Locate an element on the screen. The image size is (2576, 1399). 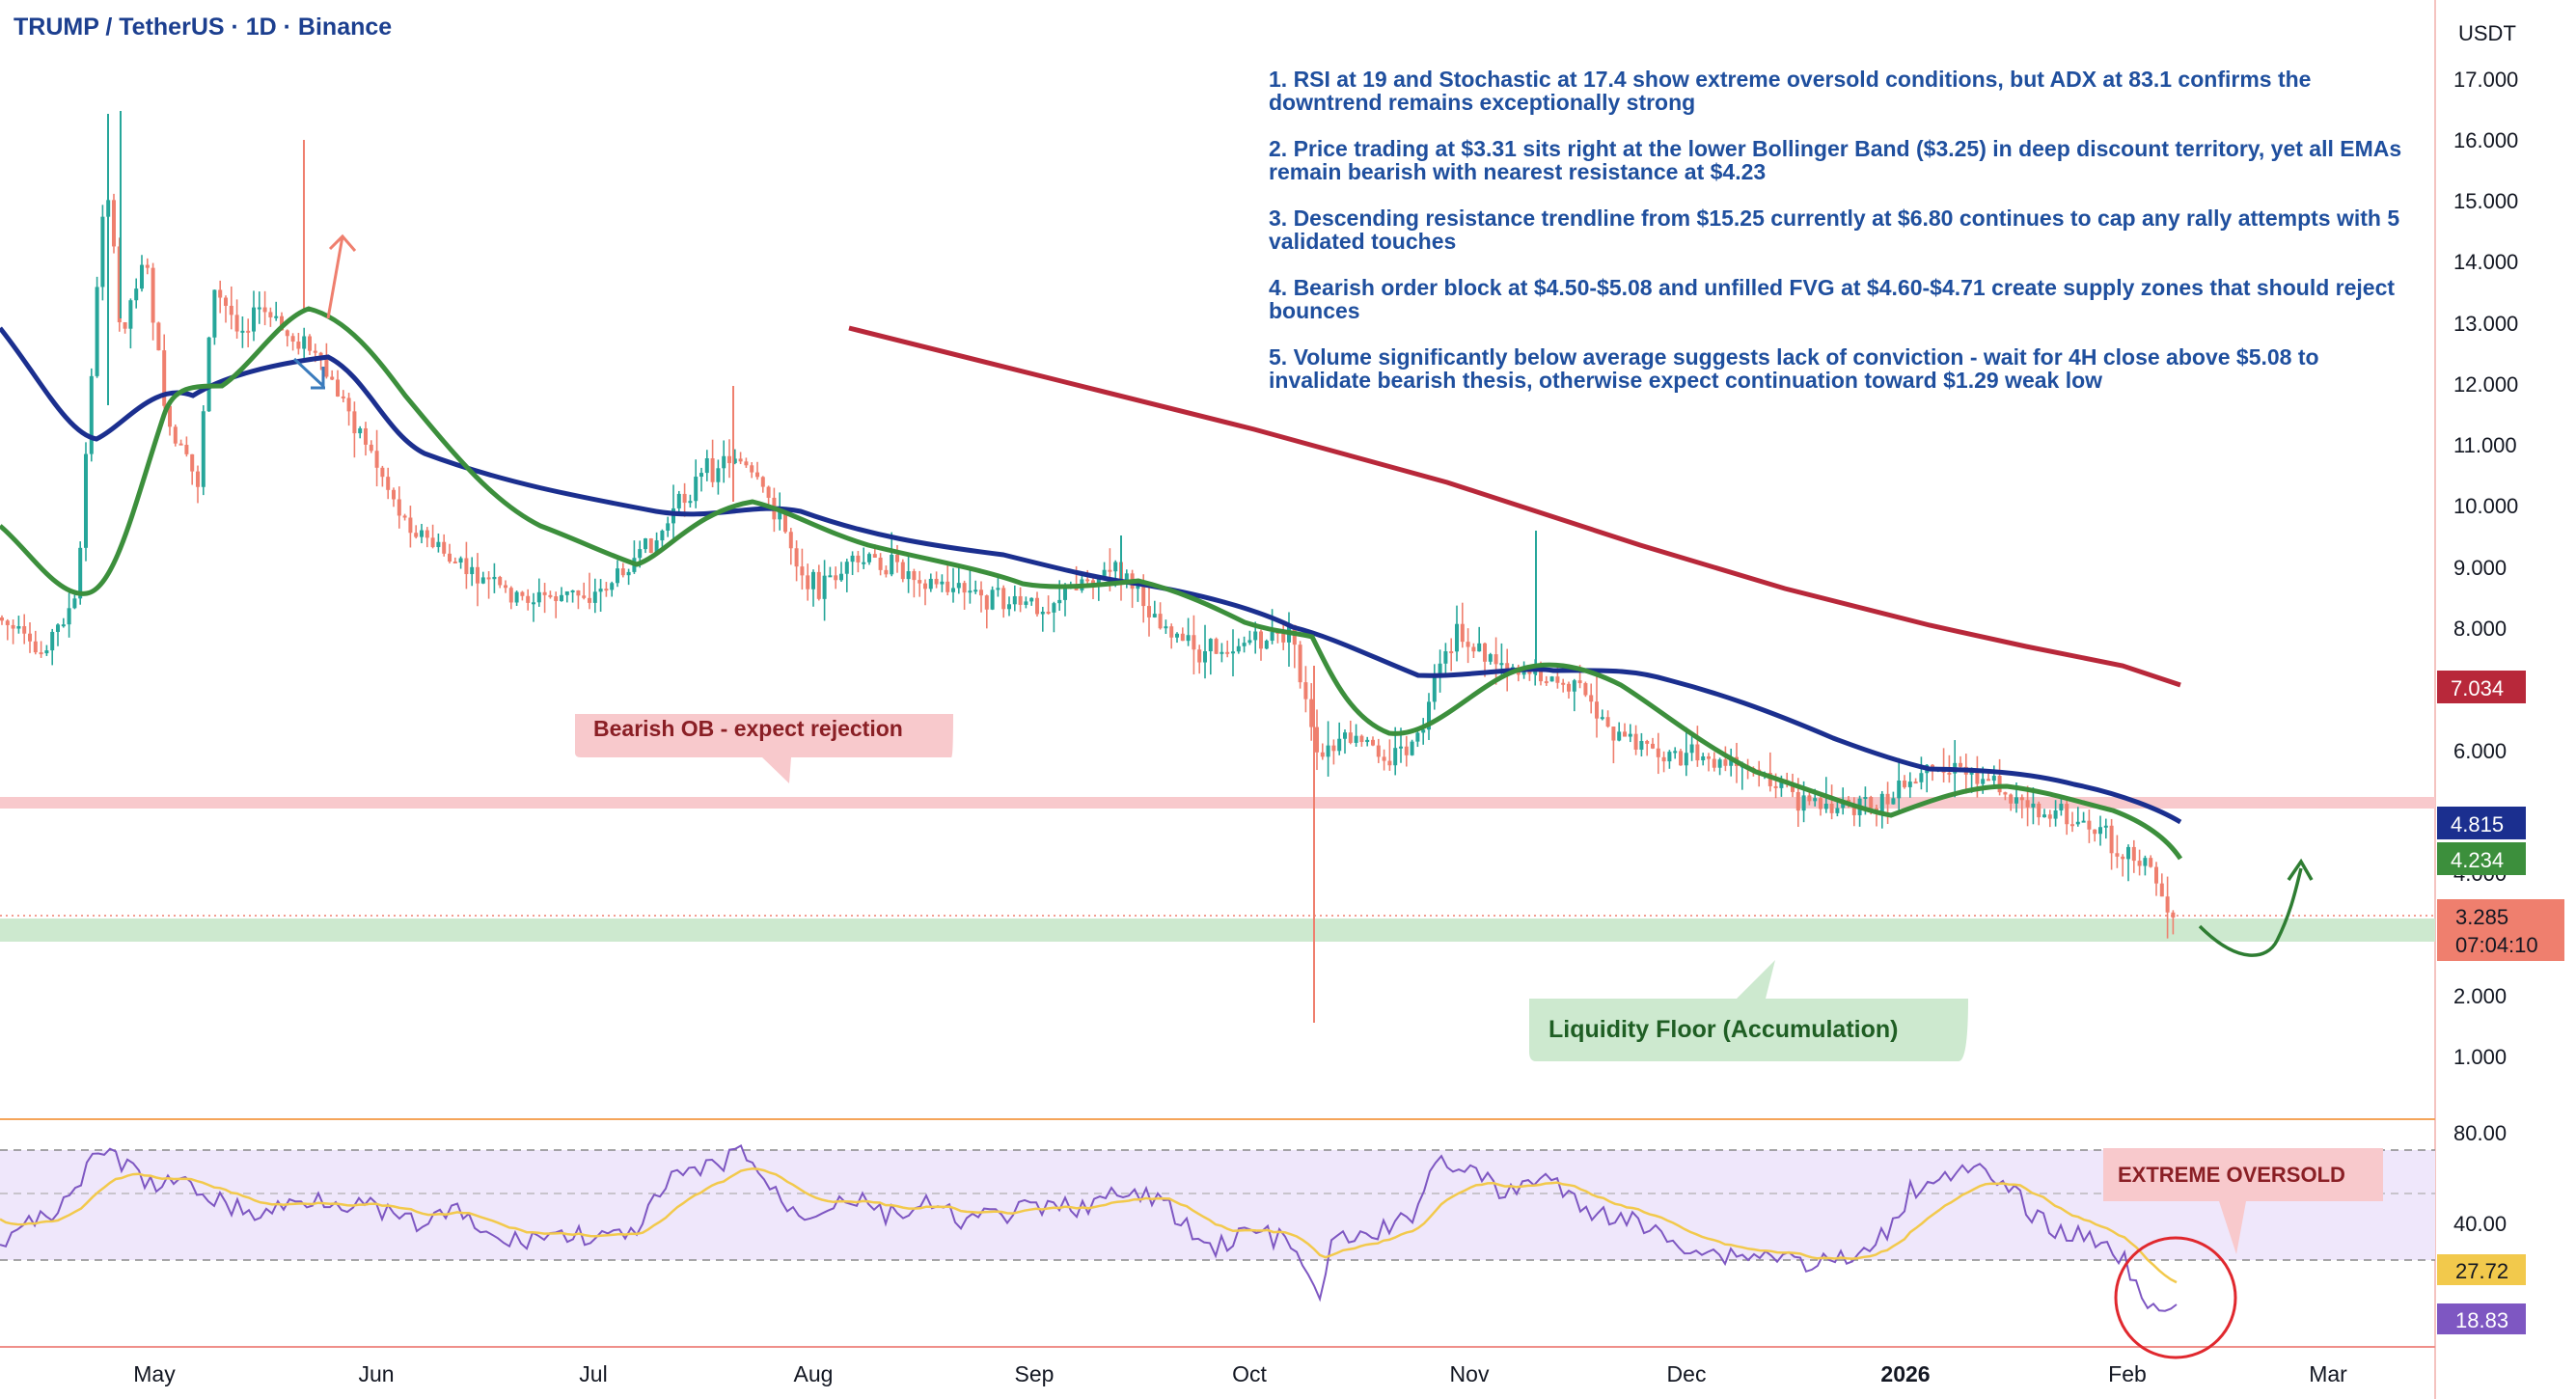
oversold-circle is located at coordinates (2175, 1297).